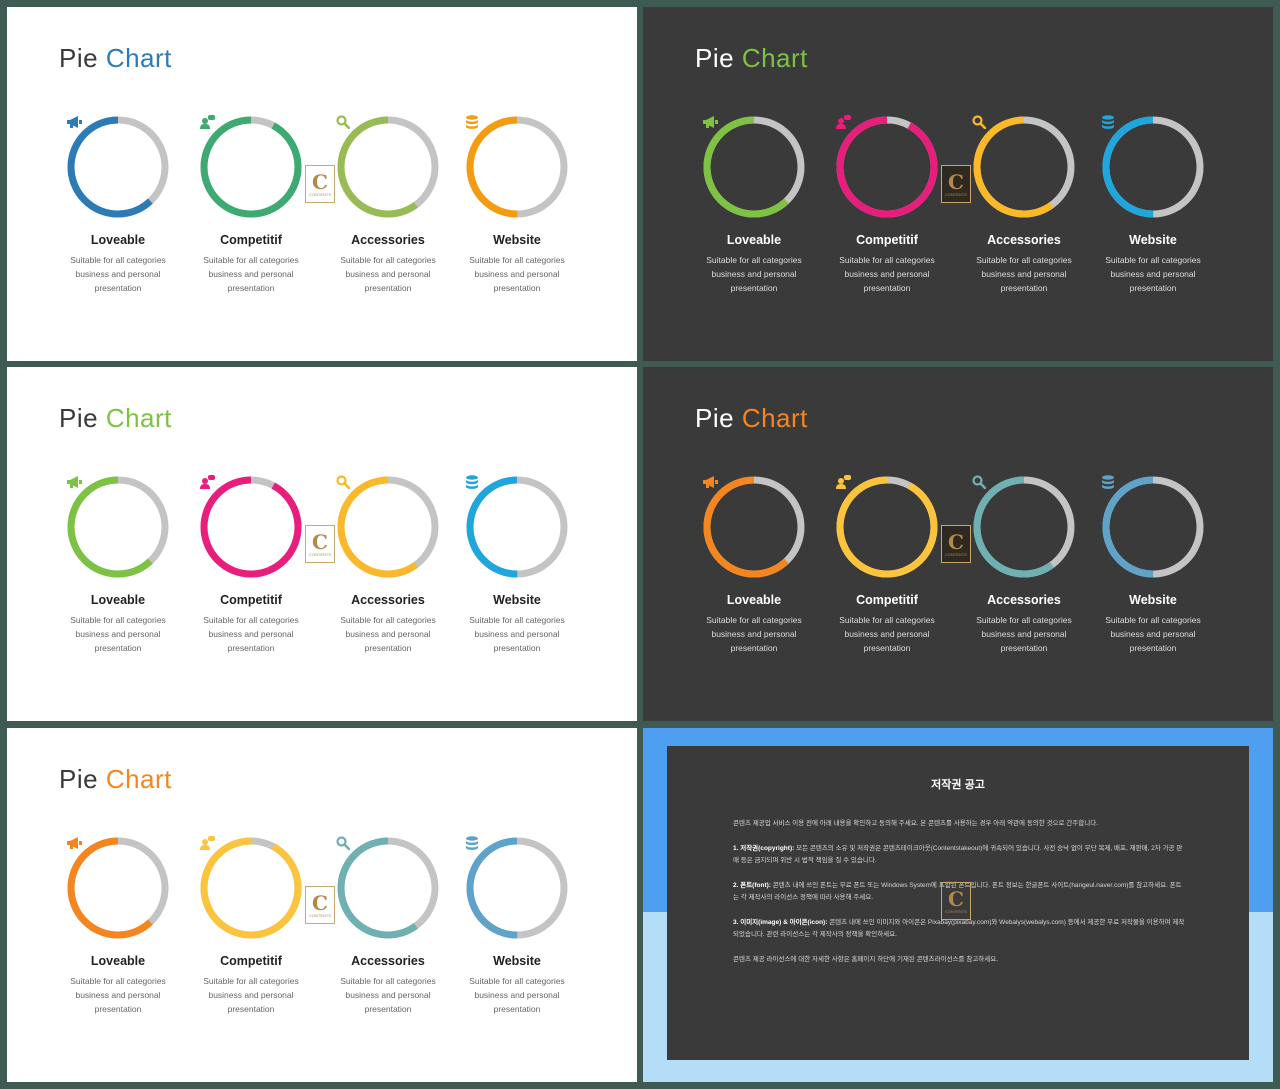 This screenshot has width=1280, height=1089. I want to click on item-label: Loveable, so click(754, 240).